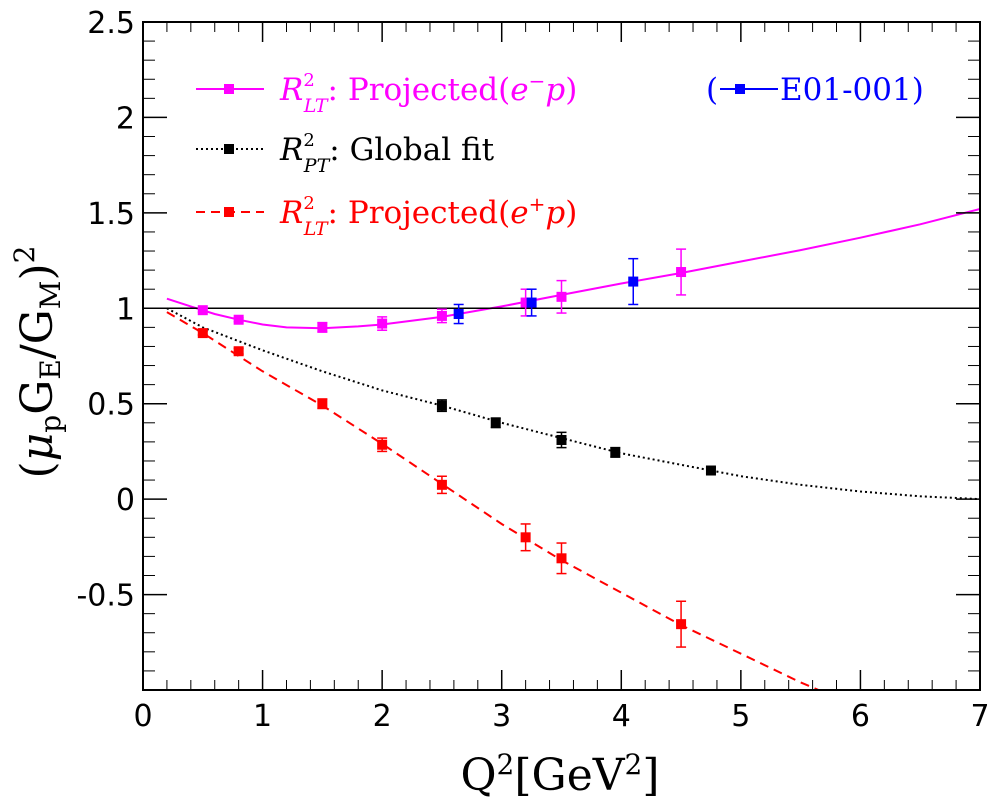 This screenshot has width=993, height=807. Describe the element at coordinates (125, 500) in the screenshot. I see `y-tick-label: 0` at that location.